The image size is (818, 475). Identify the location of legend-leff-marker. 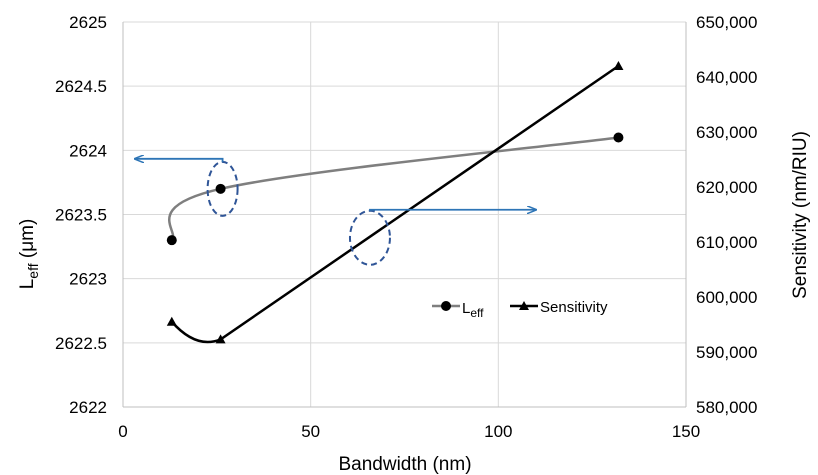
(446, 306).